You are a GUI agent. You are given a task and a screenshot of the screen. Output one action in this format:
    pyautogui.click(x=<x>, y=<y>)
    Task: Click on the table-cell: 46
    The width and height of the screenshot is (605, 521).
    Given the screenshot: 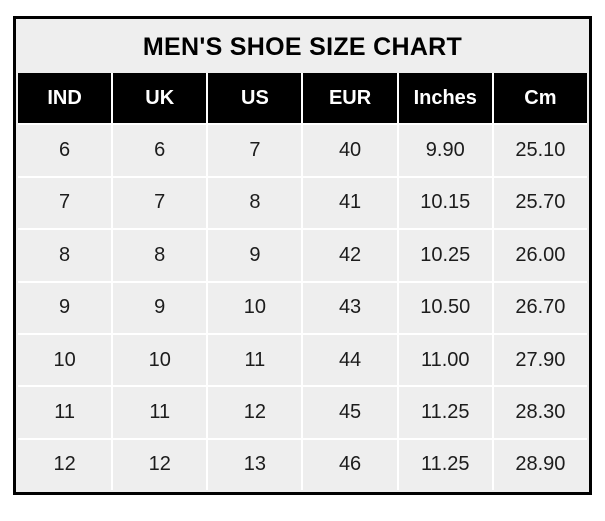 What is the action you would take?
    pyautogui.click(x=350, y=464)
    